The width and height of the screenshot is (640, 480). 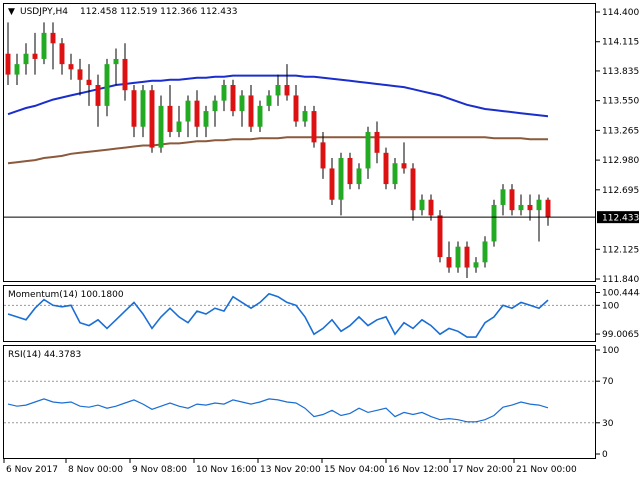 I want to click on momentum-pane: 100.4444 100 99.0065, so click(x=322, y=314).